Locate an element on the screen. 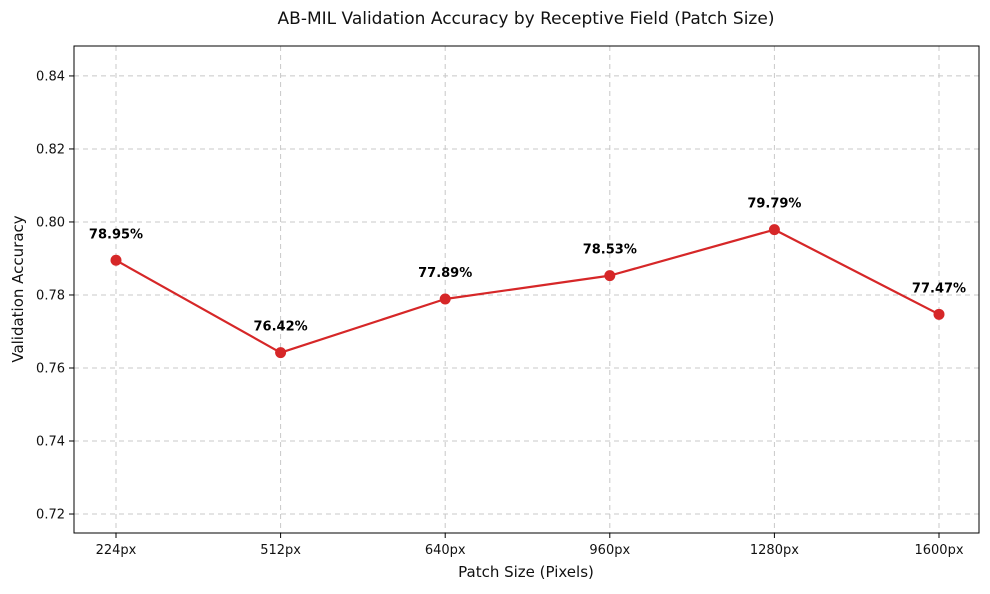  x-tick-label: 1600px is located at coordinates (938, 550).